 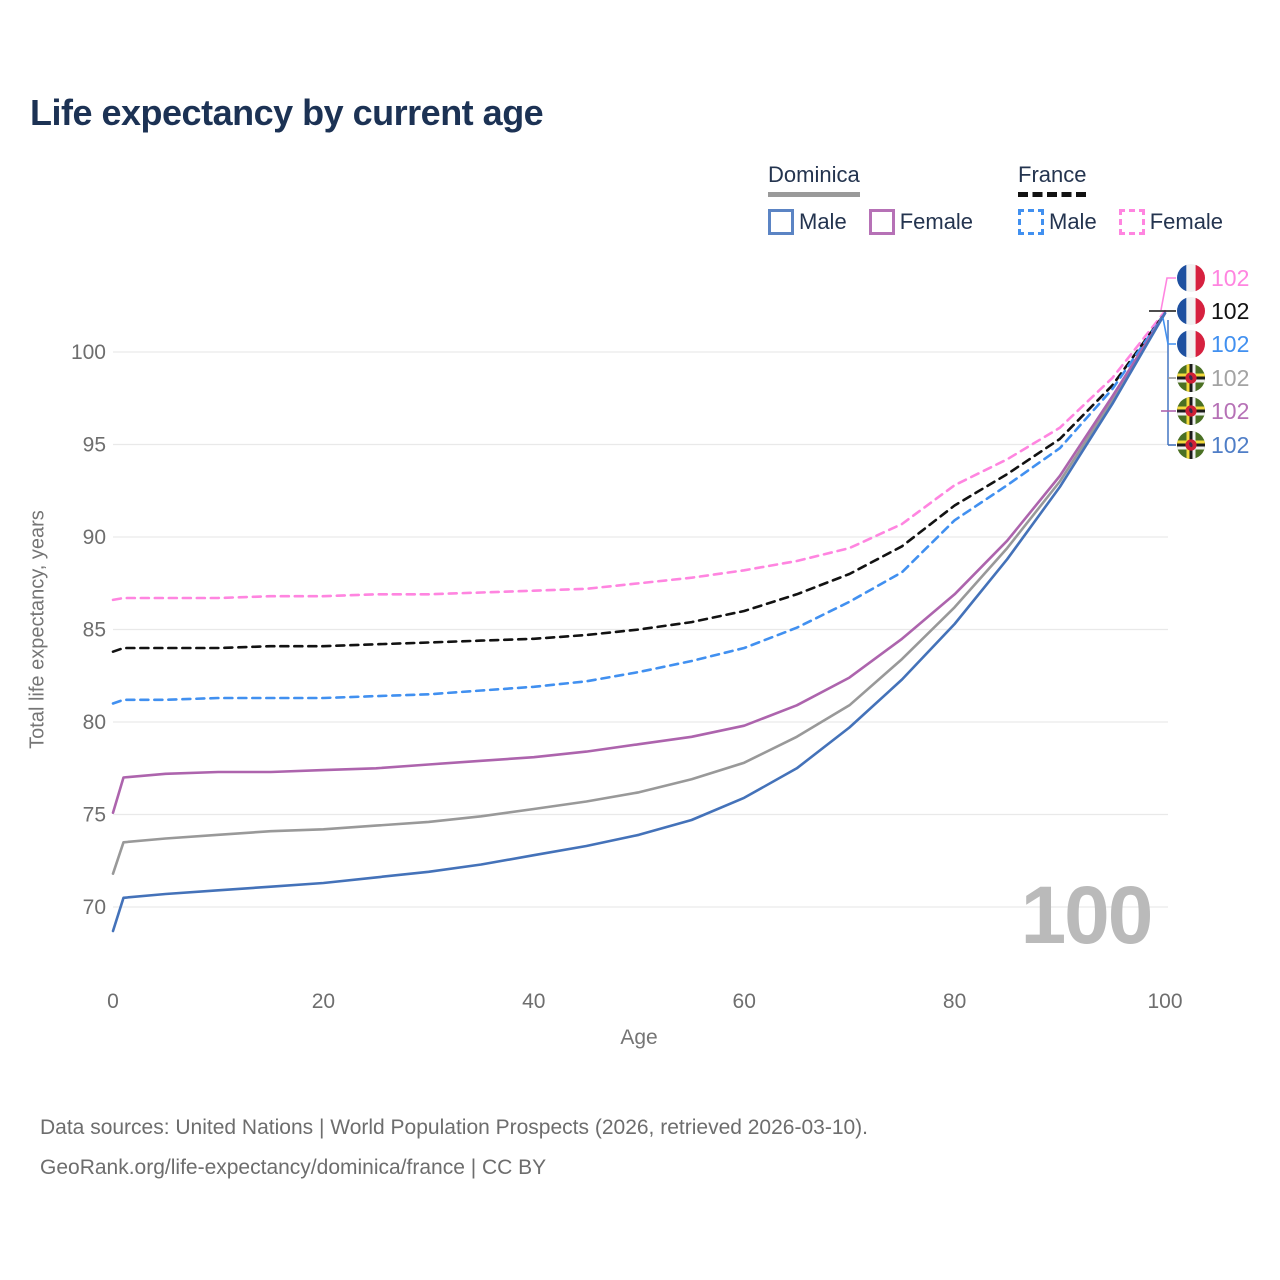 What do you see at coordinates (744, 1001) in the screenshot?
I see `x-tick-60: 60` at bounding box center [744, 1001].